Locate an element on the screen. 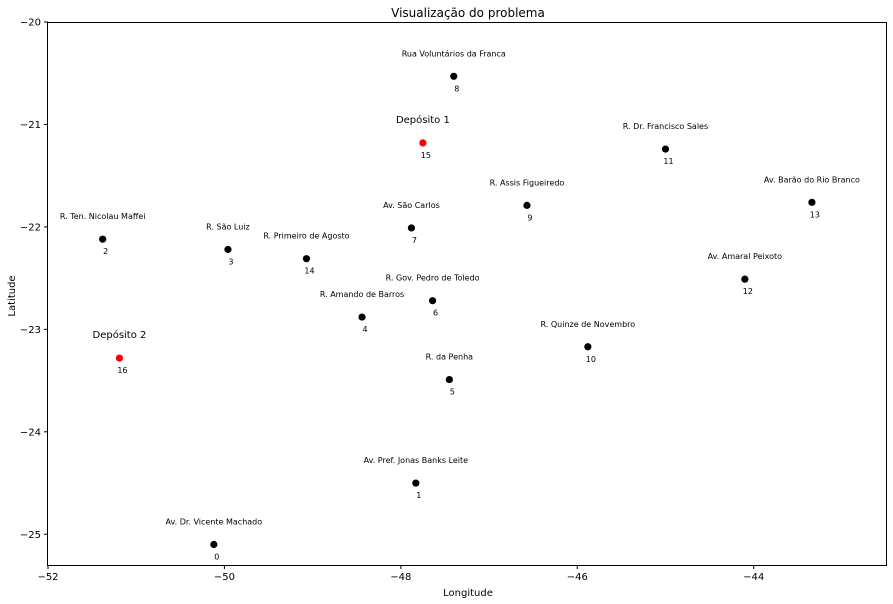  point-name-label: Av. Pref. Jonas Banks Leite is located at coordinates (416, 460).